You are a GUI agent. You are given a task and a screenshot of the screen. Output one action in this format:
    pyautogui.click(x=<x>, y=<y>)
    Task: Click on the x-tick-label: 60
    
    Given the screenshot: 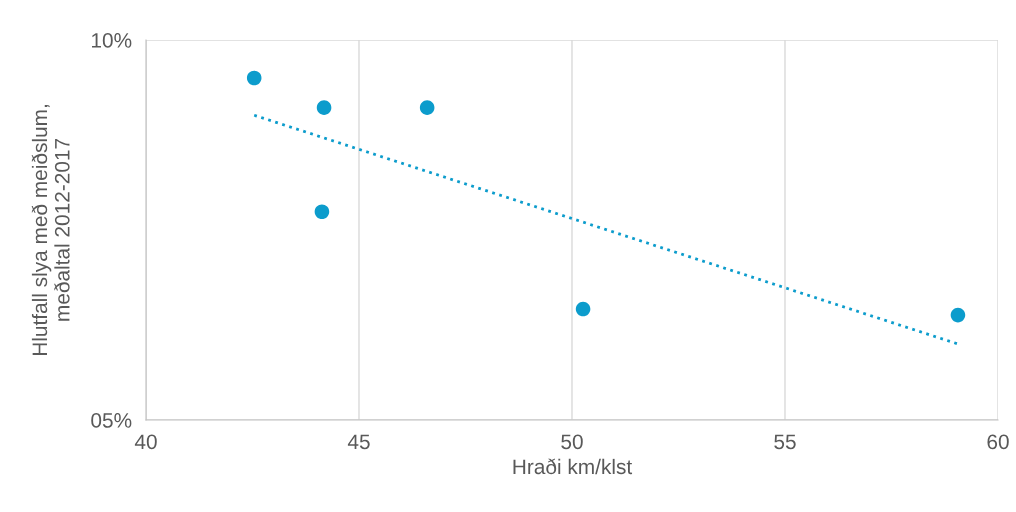 What is the action you would take?
    pyautogui.click(x=998, y=442)
    